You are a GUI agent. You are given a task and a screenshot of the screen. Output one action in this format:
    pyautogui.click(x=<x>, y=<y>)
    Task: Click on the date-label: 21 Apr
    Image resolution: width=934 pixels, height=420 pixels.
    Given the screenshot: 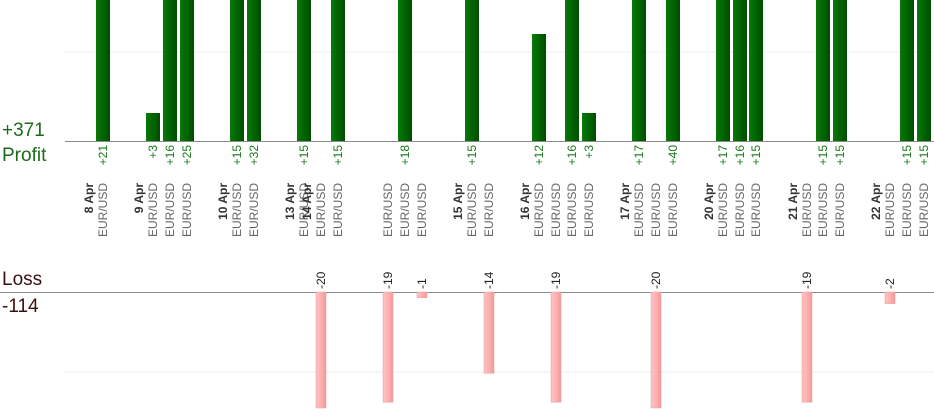 What is the action you would take?
    pyautogui.click(x=793, y=201)
    